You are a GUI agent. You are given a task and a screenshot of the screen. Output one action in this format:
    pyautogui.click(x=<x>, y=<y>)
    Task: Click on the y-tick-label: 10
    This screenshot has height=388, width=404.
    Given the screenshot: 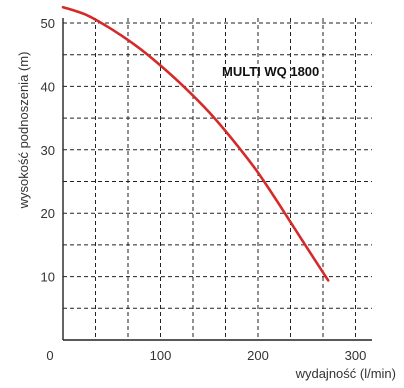 What is the action you would take?
    pyautogui.click(x=48, y=277)
    